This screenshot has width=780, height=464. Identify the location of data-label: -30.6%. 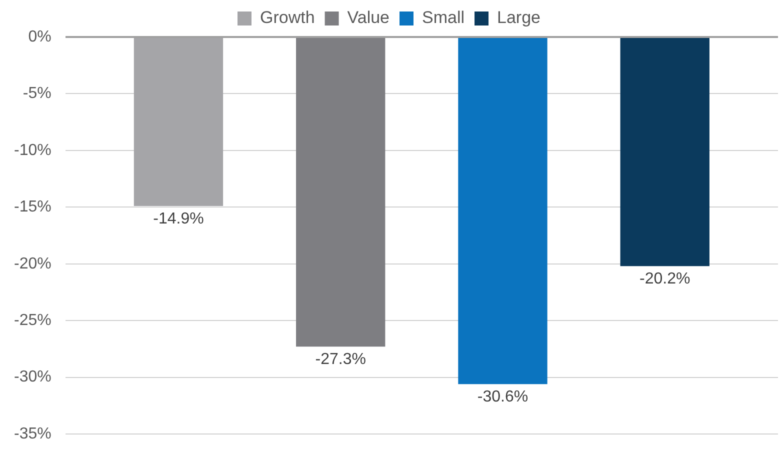
(502, 397).